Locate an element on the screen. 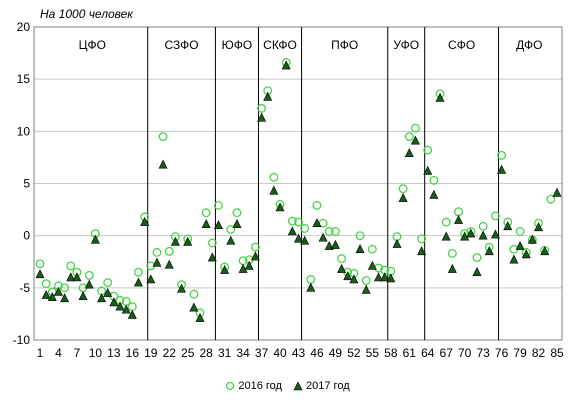 The height and width of the screenshot is (408, 575). x-tick-label: 70 is located at coordinates (465, 353).